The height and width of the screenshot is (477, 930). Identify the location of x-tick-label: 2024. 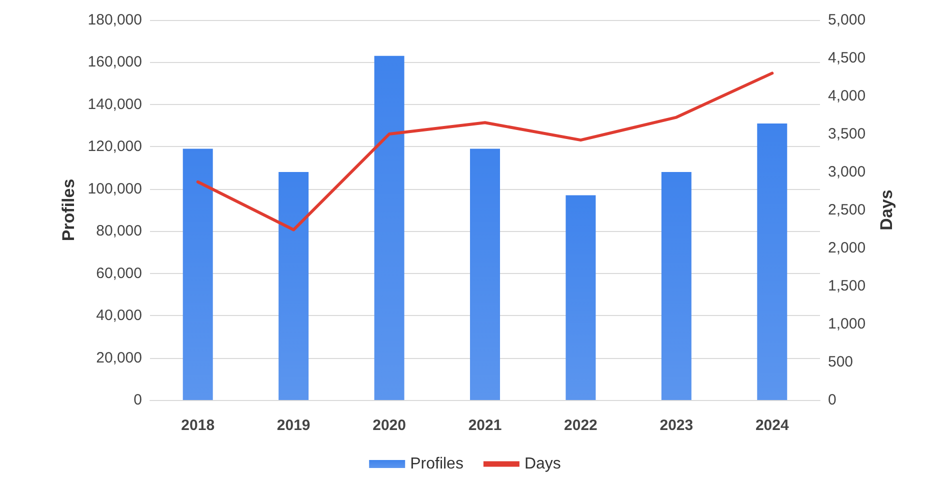
(772, 425).